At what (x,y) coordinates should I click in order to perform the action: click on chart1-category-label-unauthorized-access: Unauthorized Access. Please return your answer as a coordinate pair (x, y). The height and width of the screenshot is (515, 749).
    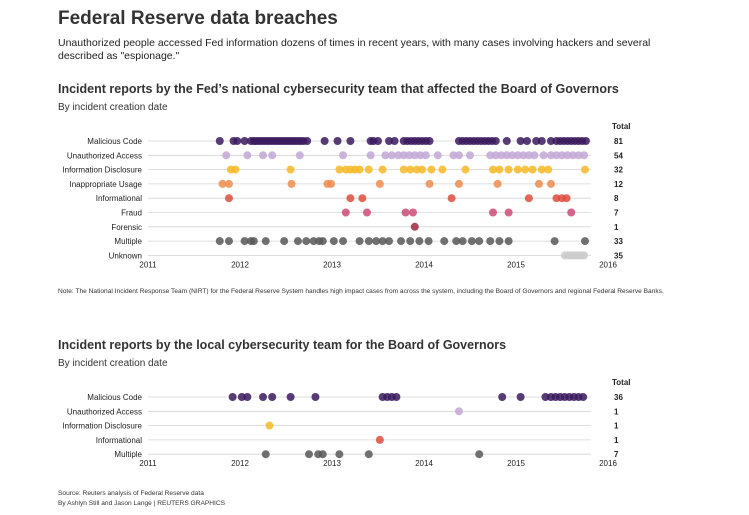
    Looking at the image, I should click on (104, 155).